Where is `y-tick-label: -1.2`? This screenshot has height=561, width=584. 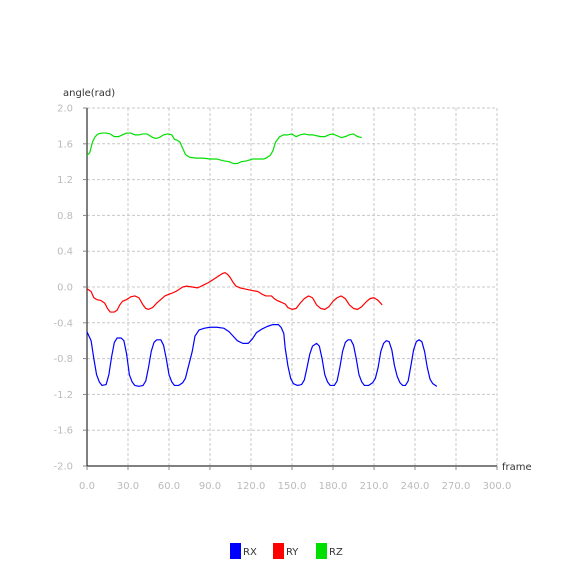
y-tick-label: -1.2 is located at coordinates (63, 395).